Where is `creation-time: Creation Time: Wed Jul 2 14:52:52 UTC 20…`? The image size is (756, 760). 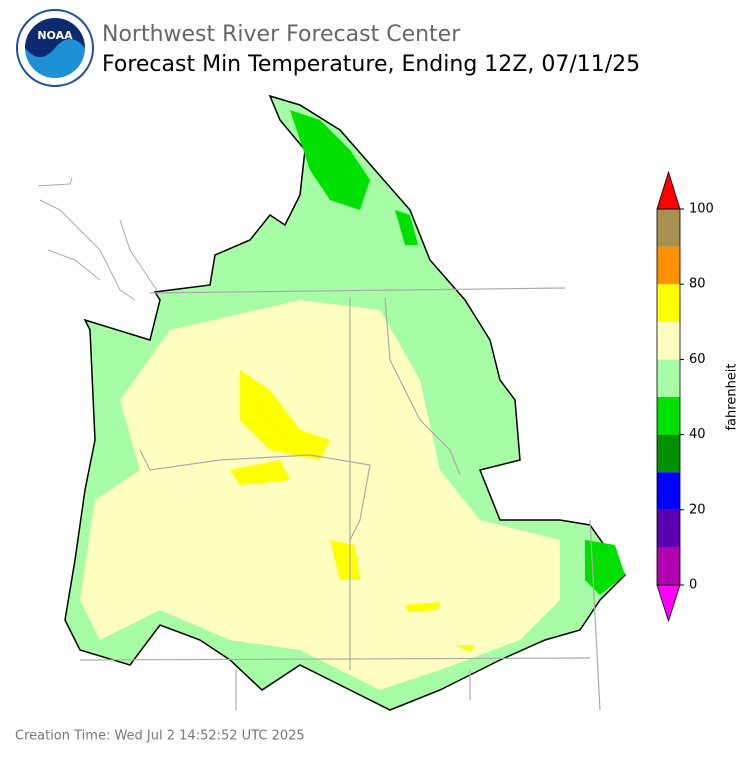 creation-time: Creation Time: Wed Jul 2 14:52:52 UTC 20… is located at coordinates (160, 736).